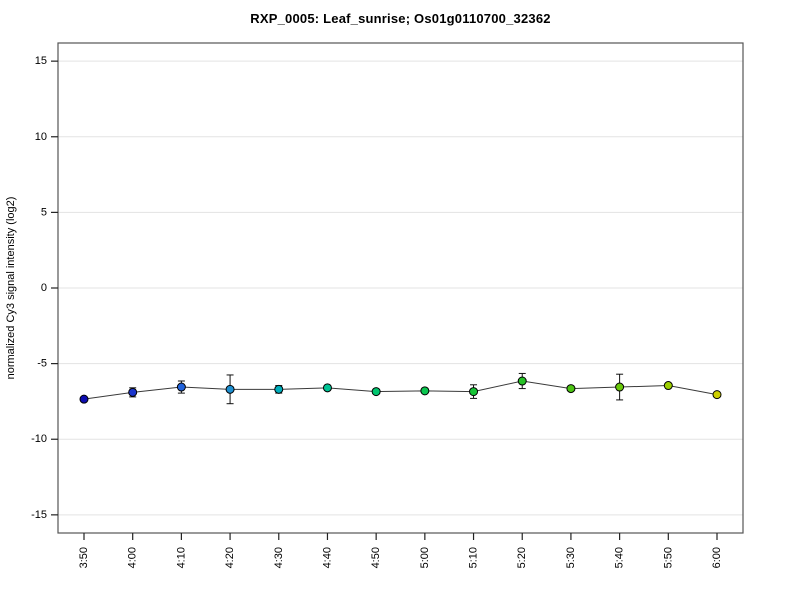 The height and width of the screenshot is (600, 800). What do you see at coordinates (668, 557) in the screenshot?
I see `x-tick-label: 5:50` at bounding box center [668, 557].